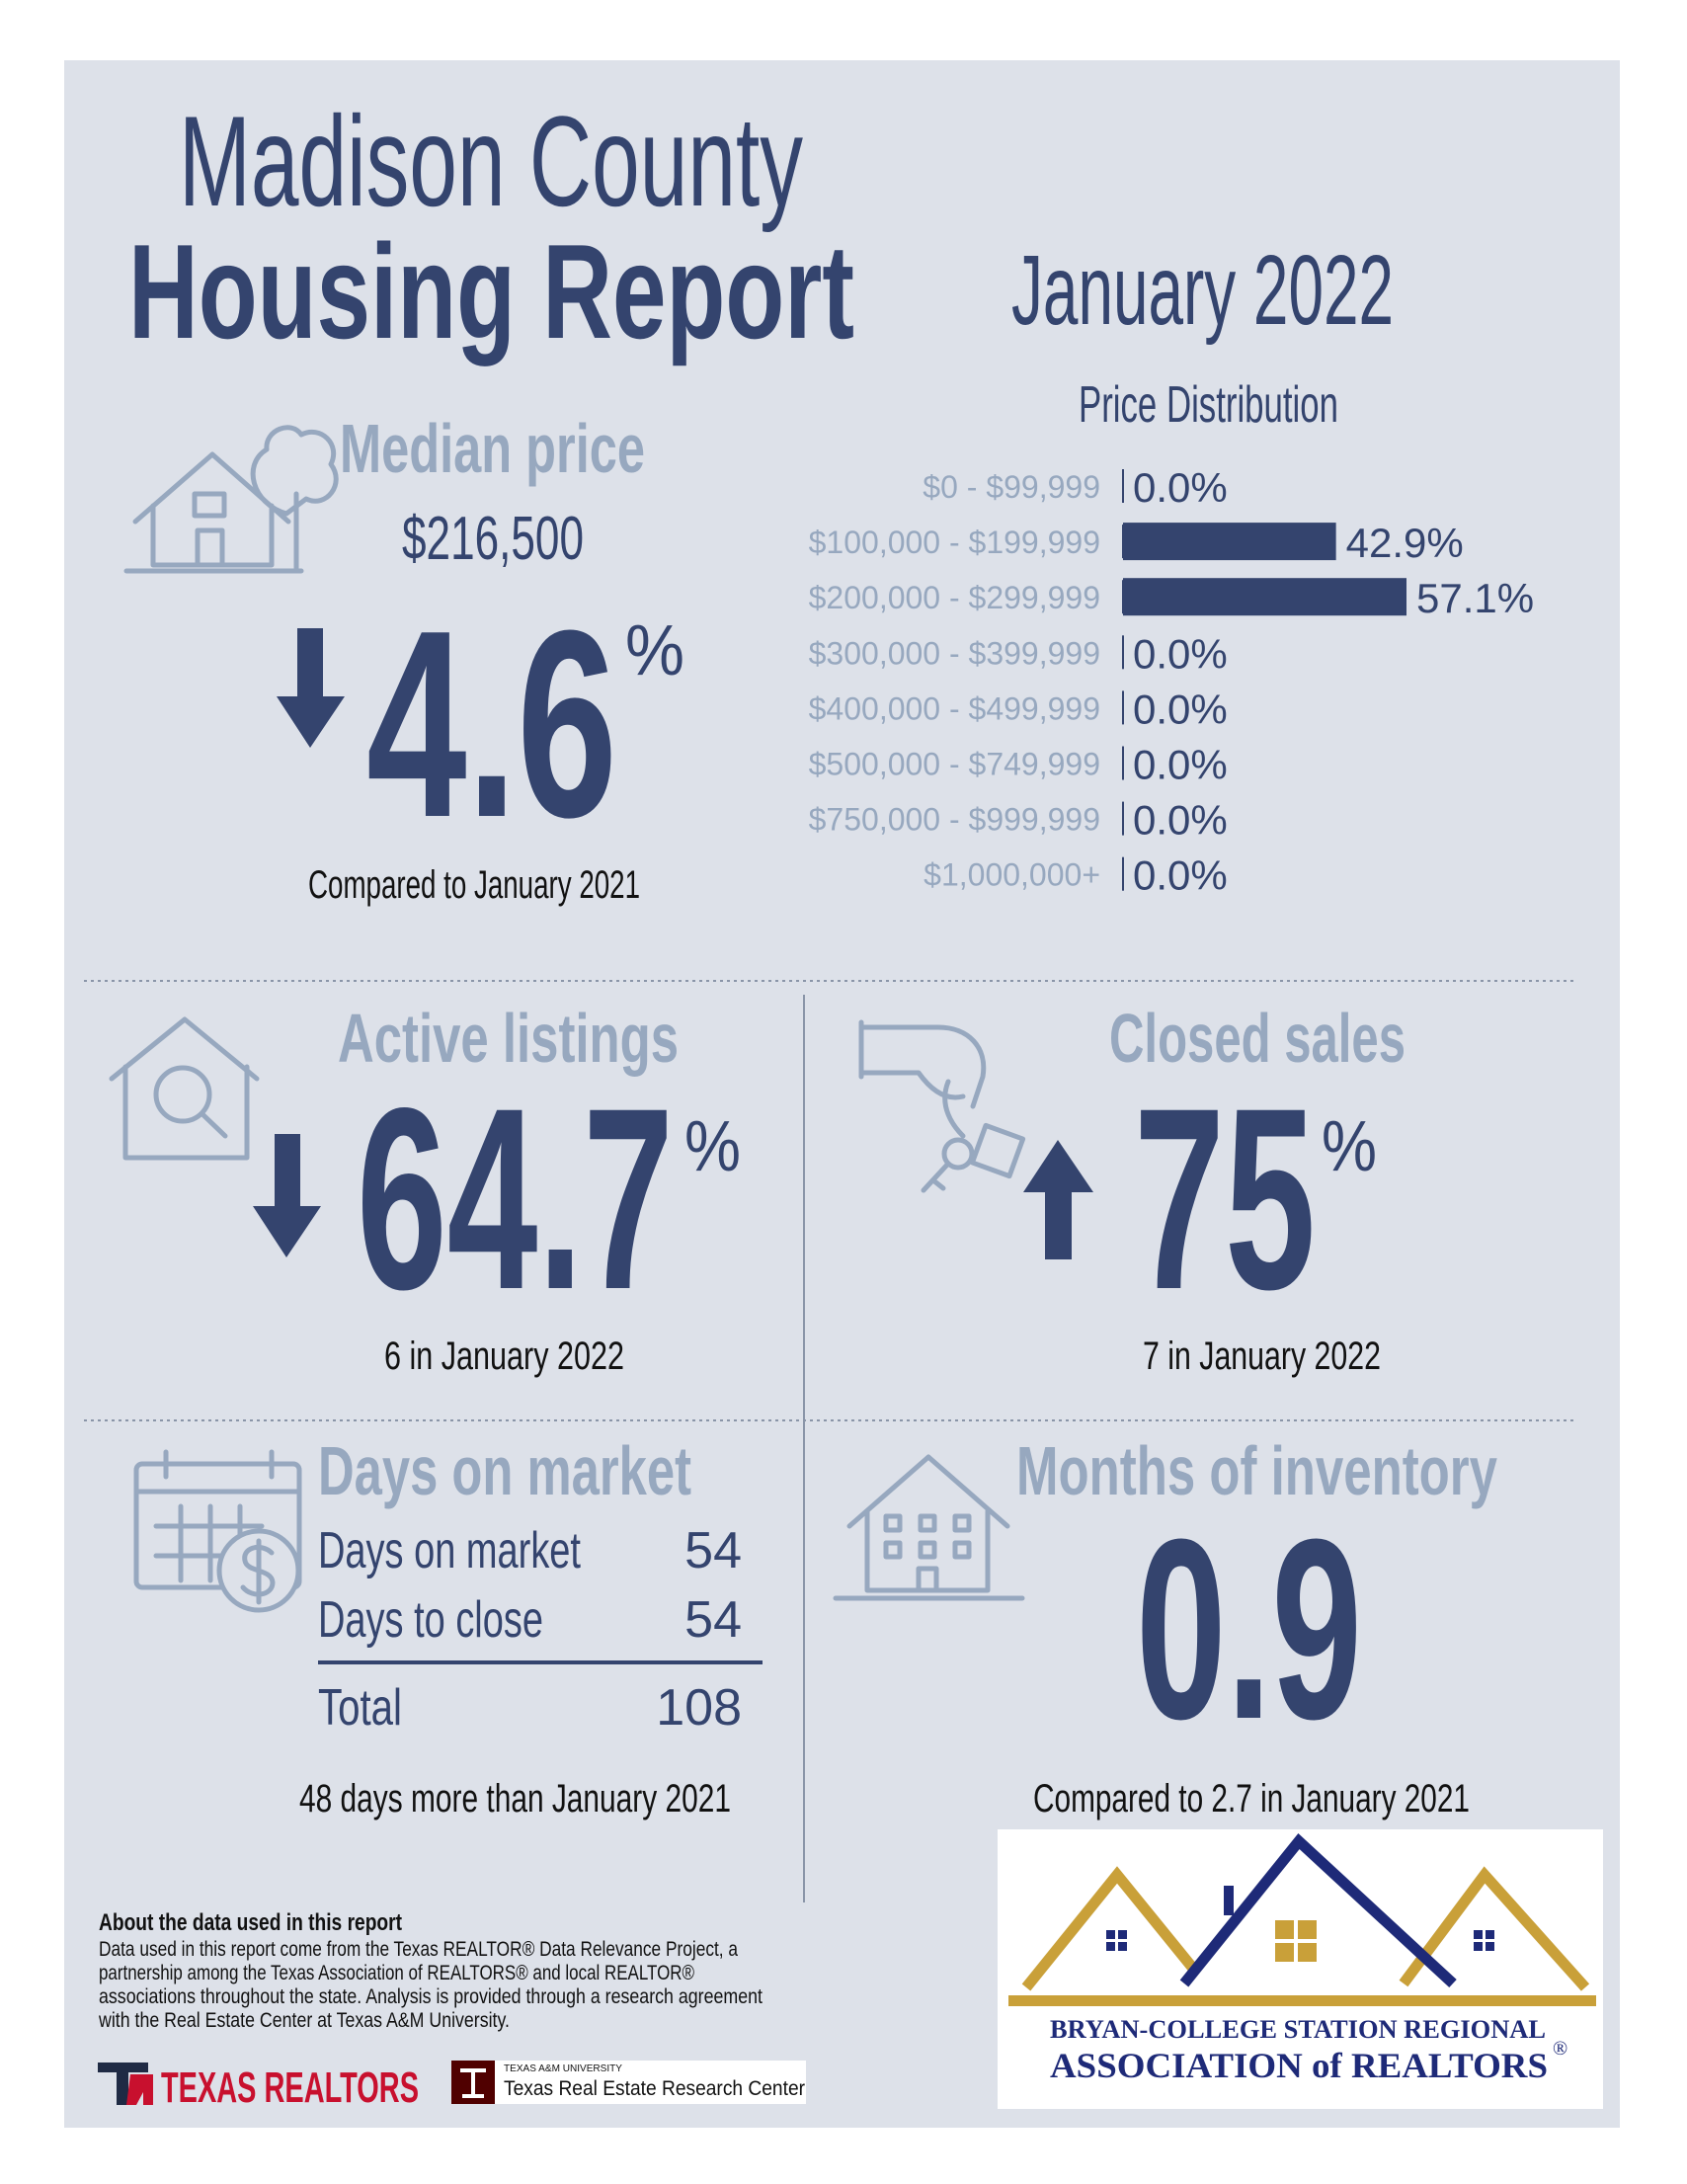 This screenshot has height=2184, width=1687. I want to click on change-value: 75, so click(1225, 1198).